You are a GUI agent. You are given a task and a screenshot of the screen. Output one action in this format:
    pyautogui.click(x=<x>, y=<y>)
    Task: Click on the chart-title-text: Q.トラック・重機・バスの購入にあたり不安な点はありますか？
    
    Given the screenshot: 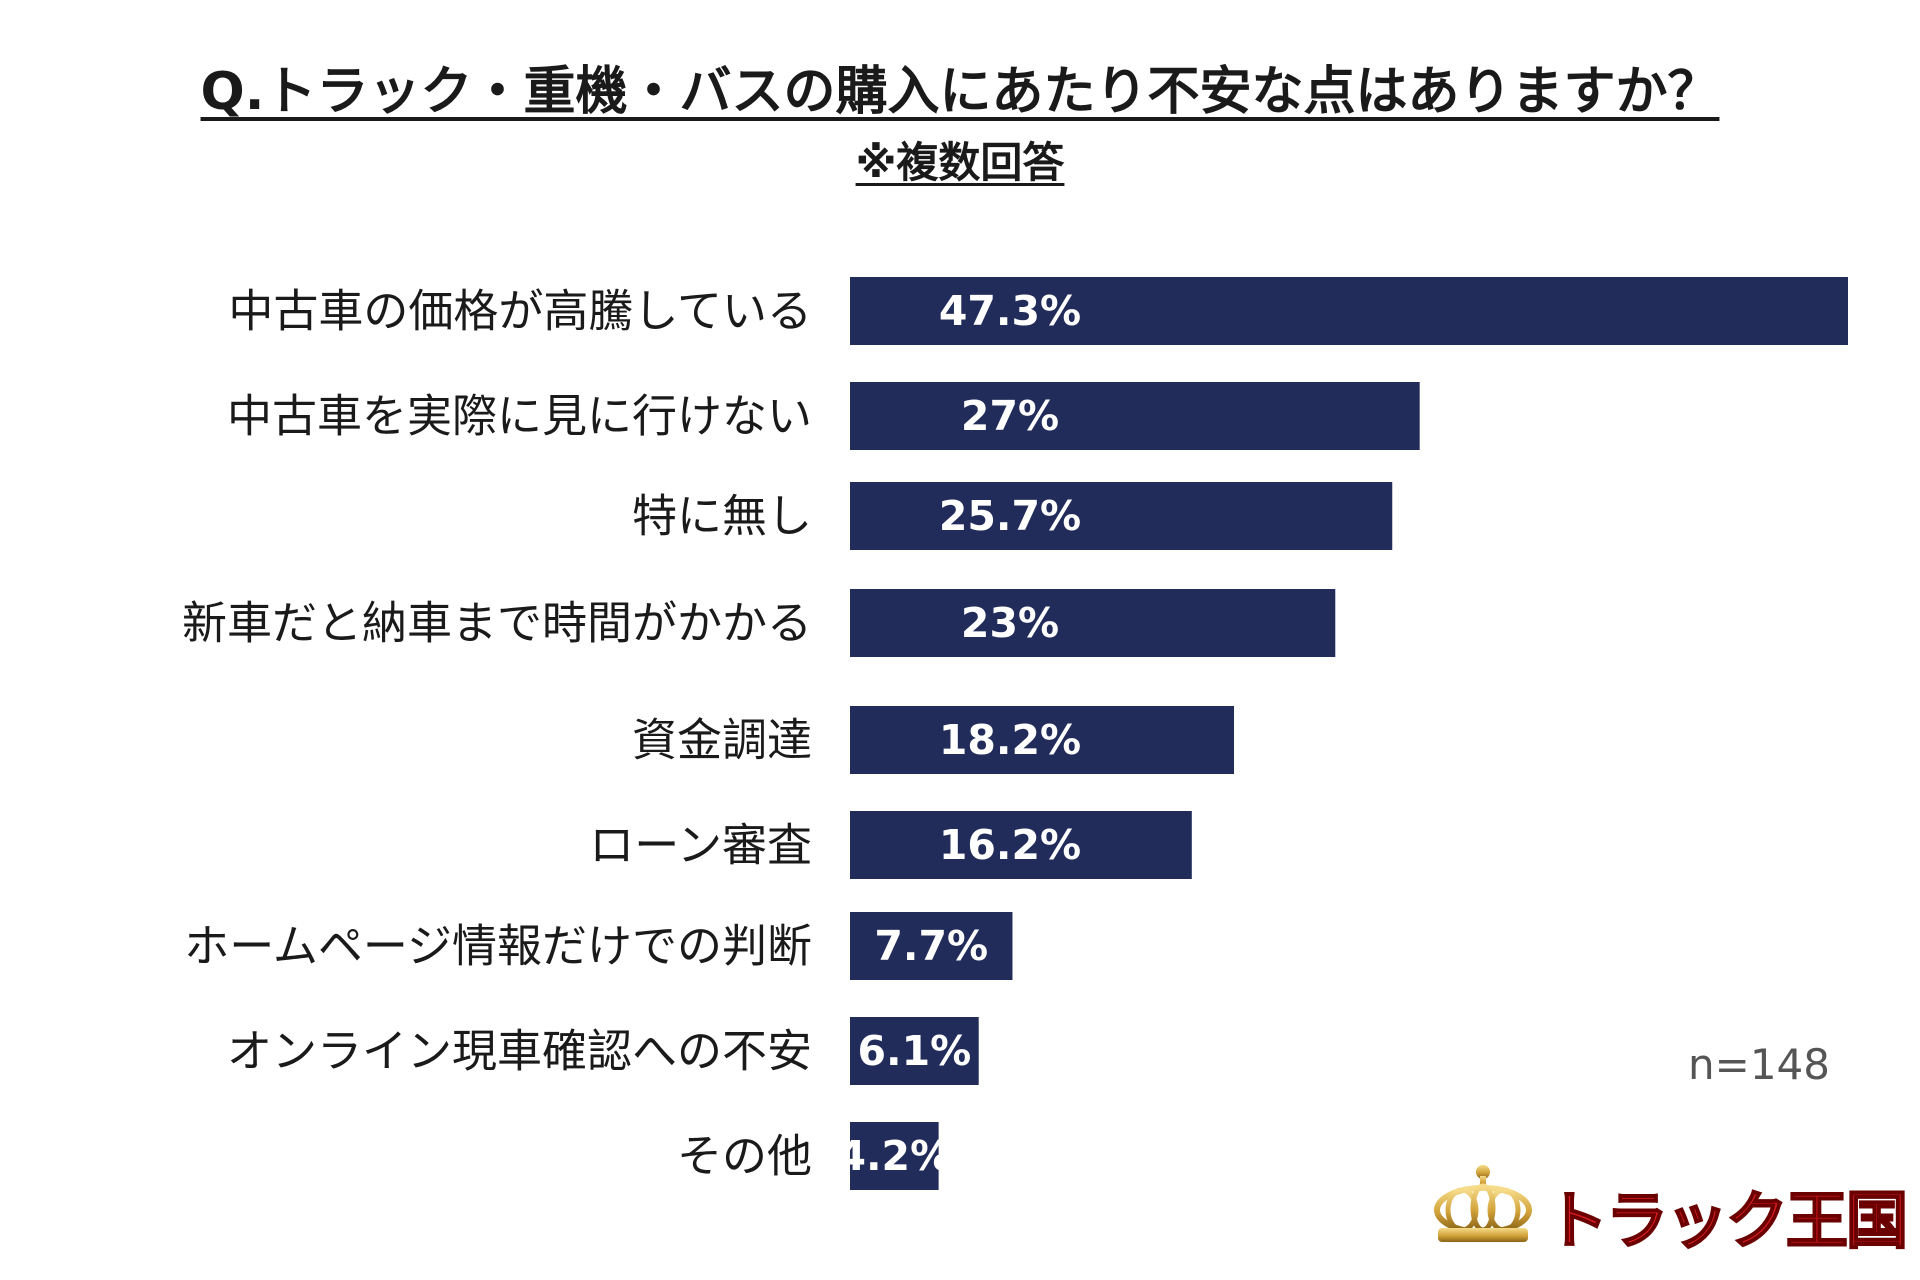 What is the action you would take?
    pyautogui.click(x=960, y=92)
    